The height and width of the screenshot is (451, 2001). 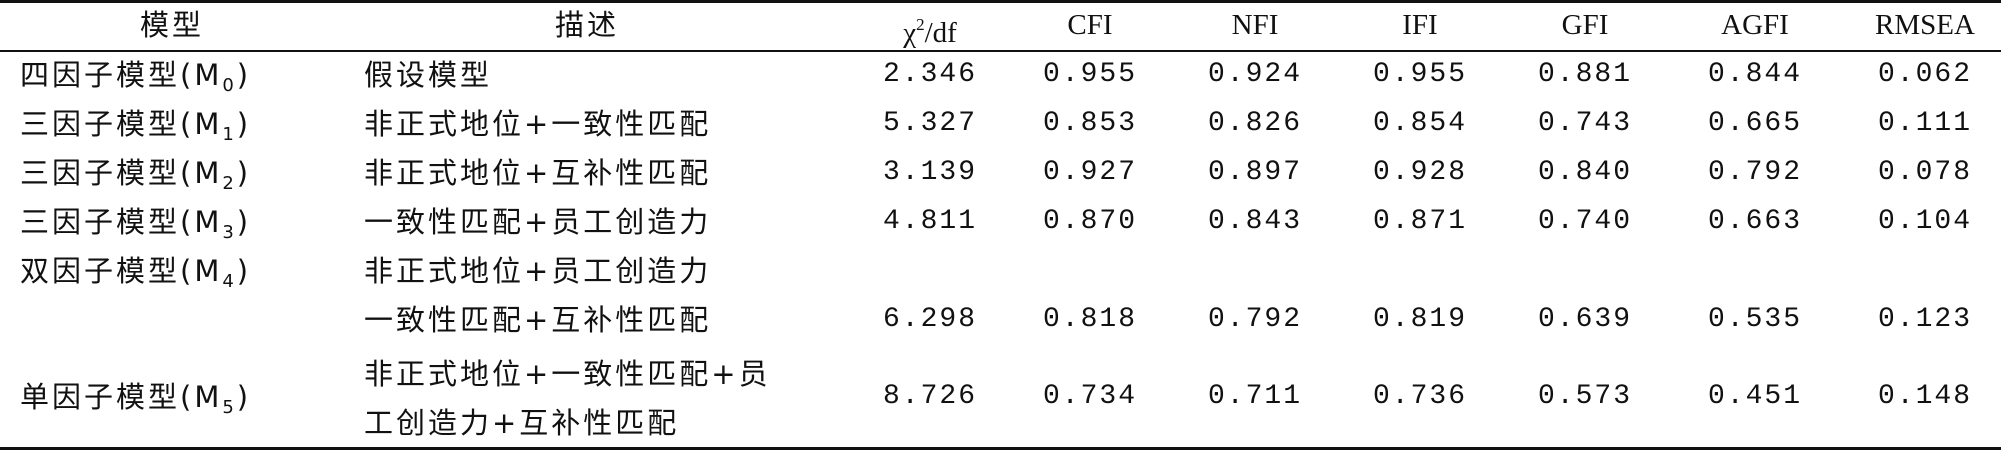 I want to click on header-gfi: GFI, so click(x=1585, y=25).